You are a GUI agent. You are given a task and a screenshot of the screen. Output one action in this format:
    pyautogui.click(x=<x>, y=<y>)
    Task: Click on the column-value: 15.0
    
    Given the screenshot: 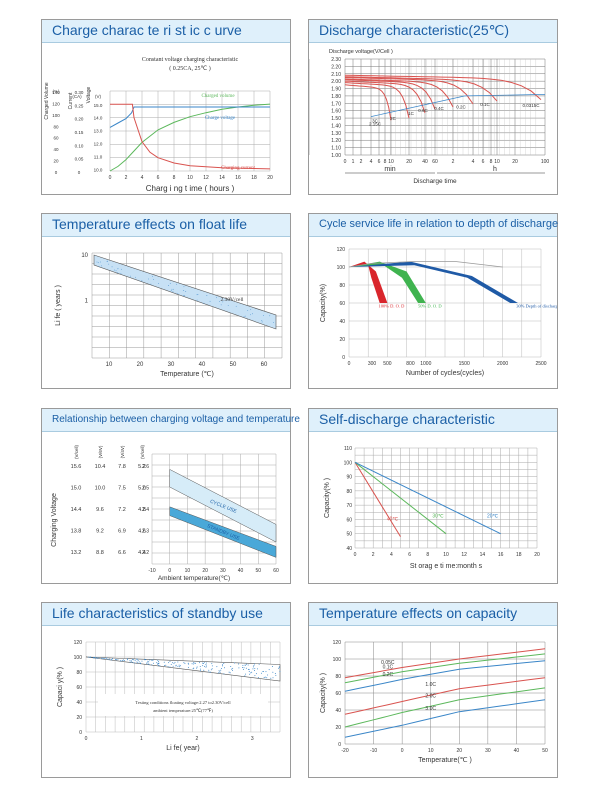 What is the action you would take?
    pyautogui.click(x=76, y=489)
    